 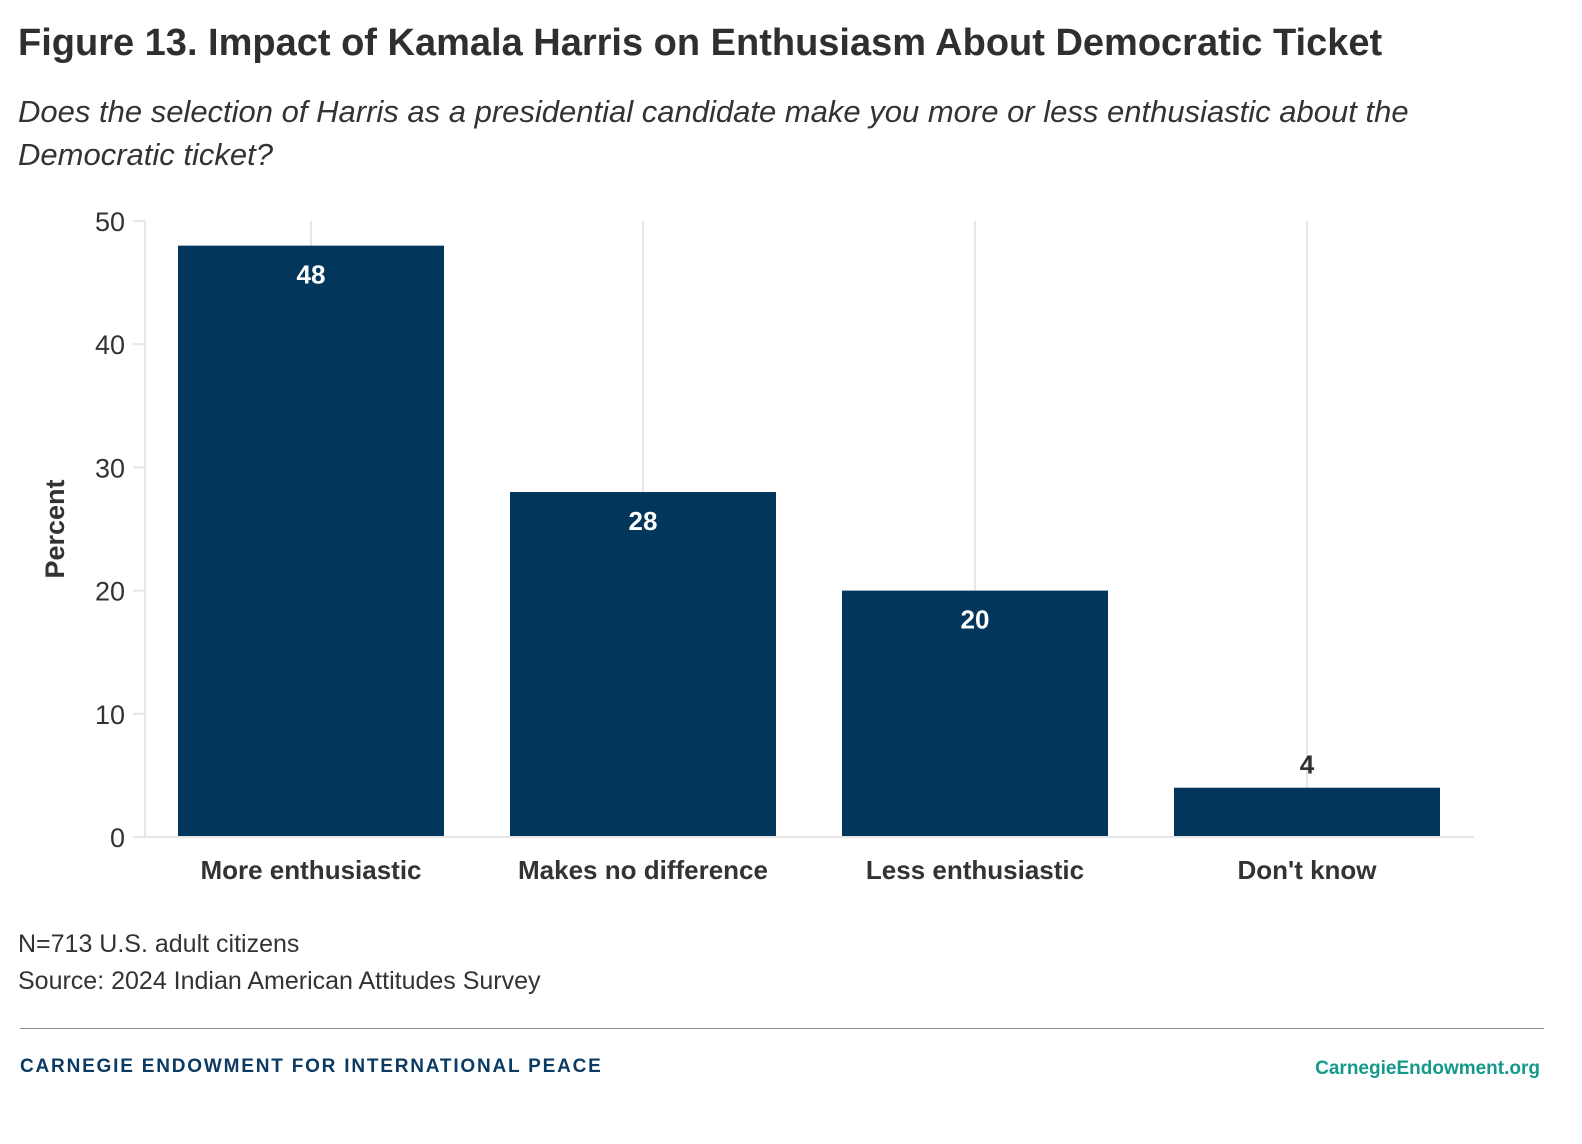 I want to click on x-tick-label: Don't know, so click(x=1307, y=870).